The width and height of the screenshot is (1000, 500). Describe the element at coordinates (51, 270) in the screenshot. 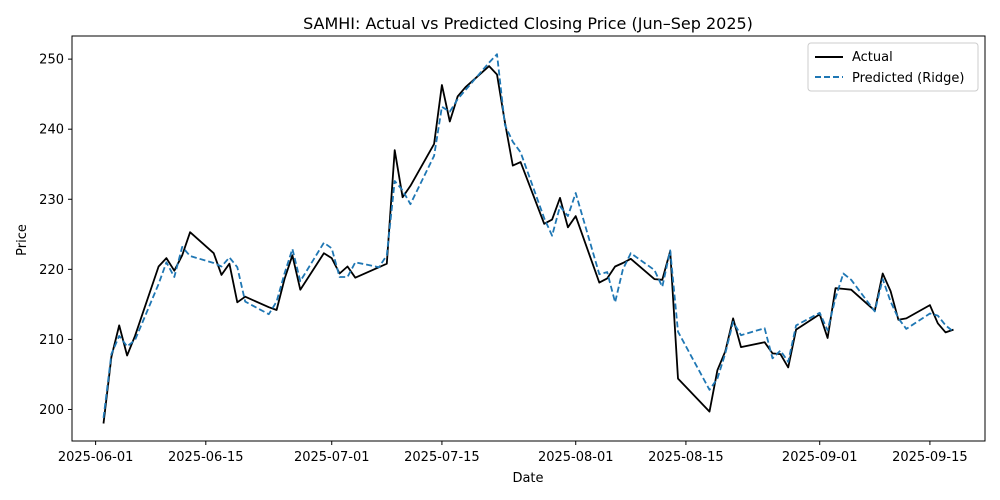

I see `y-tick-label: 220` at that location.